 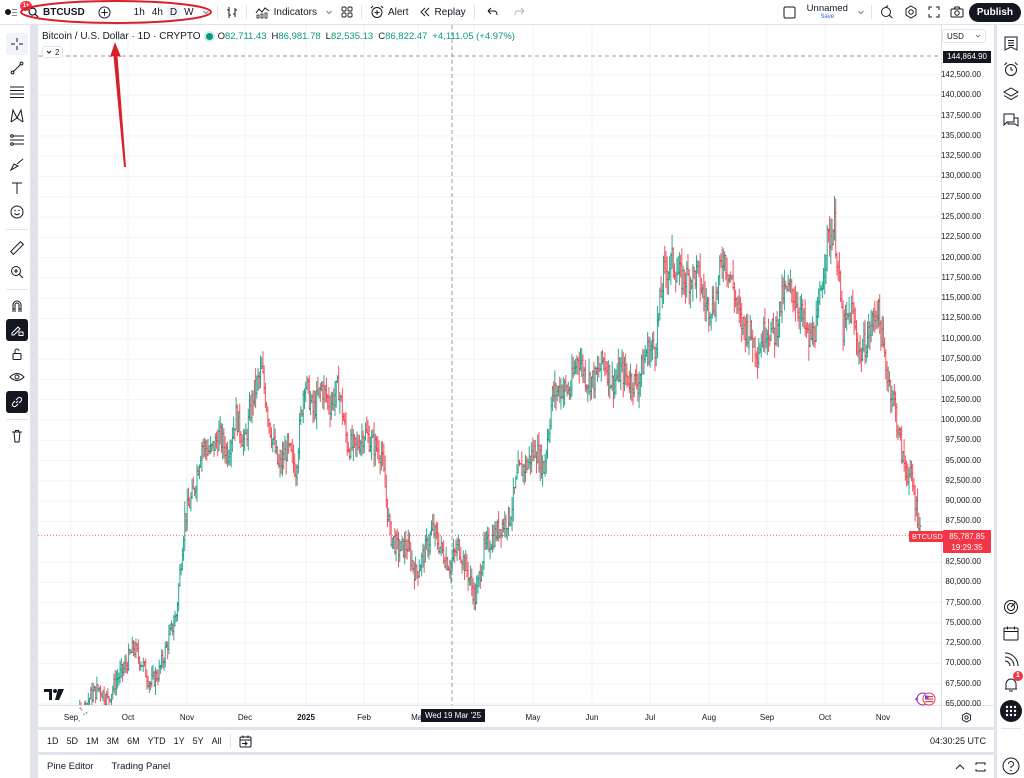 I want to click on layout-name-label: Unnamed, so click(x=827, y=8).